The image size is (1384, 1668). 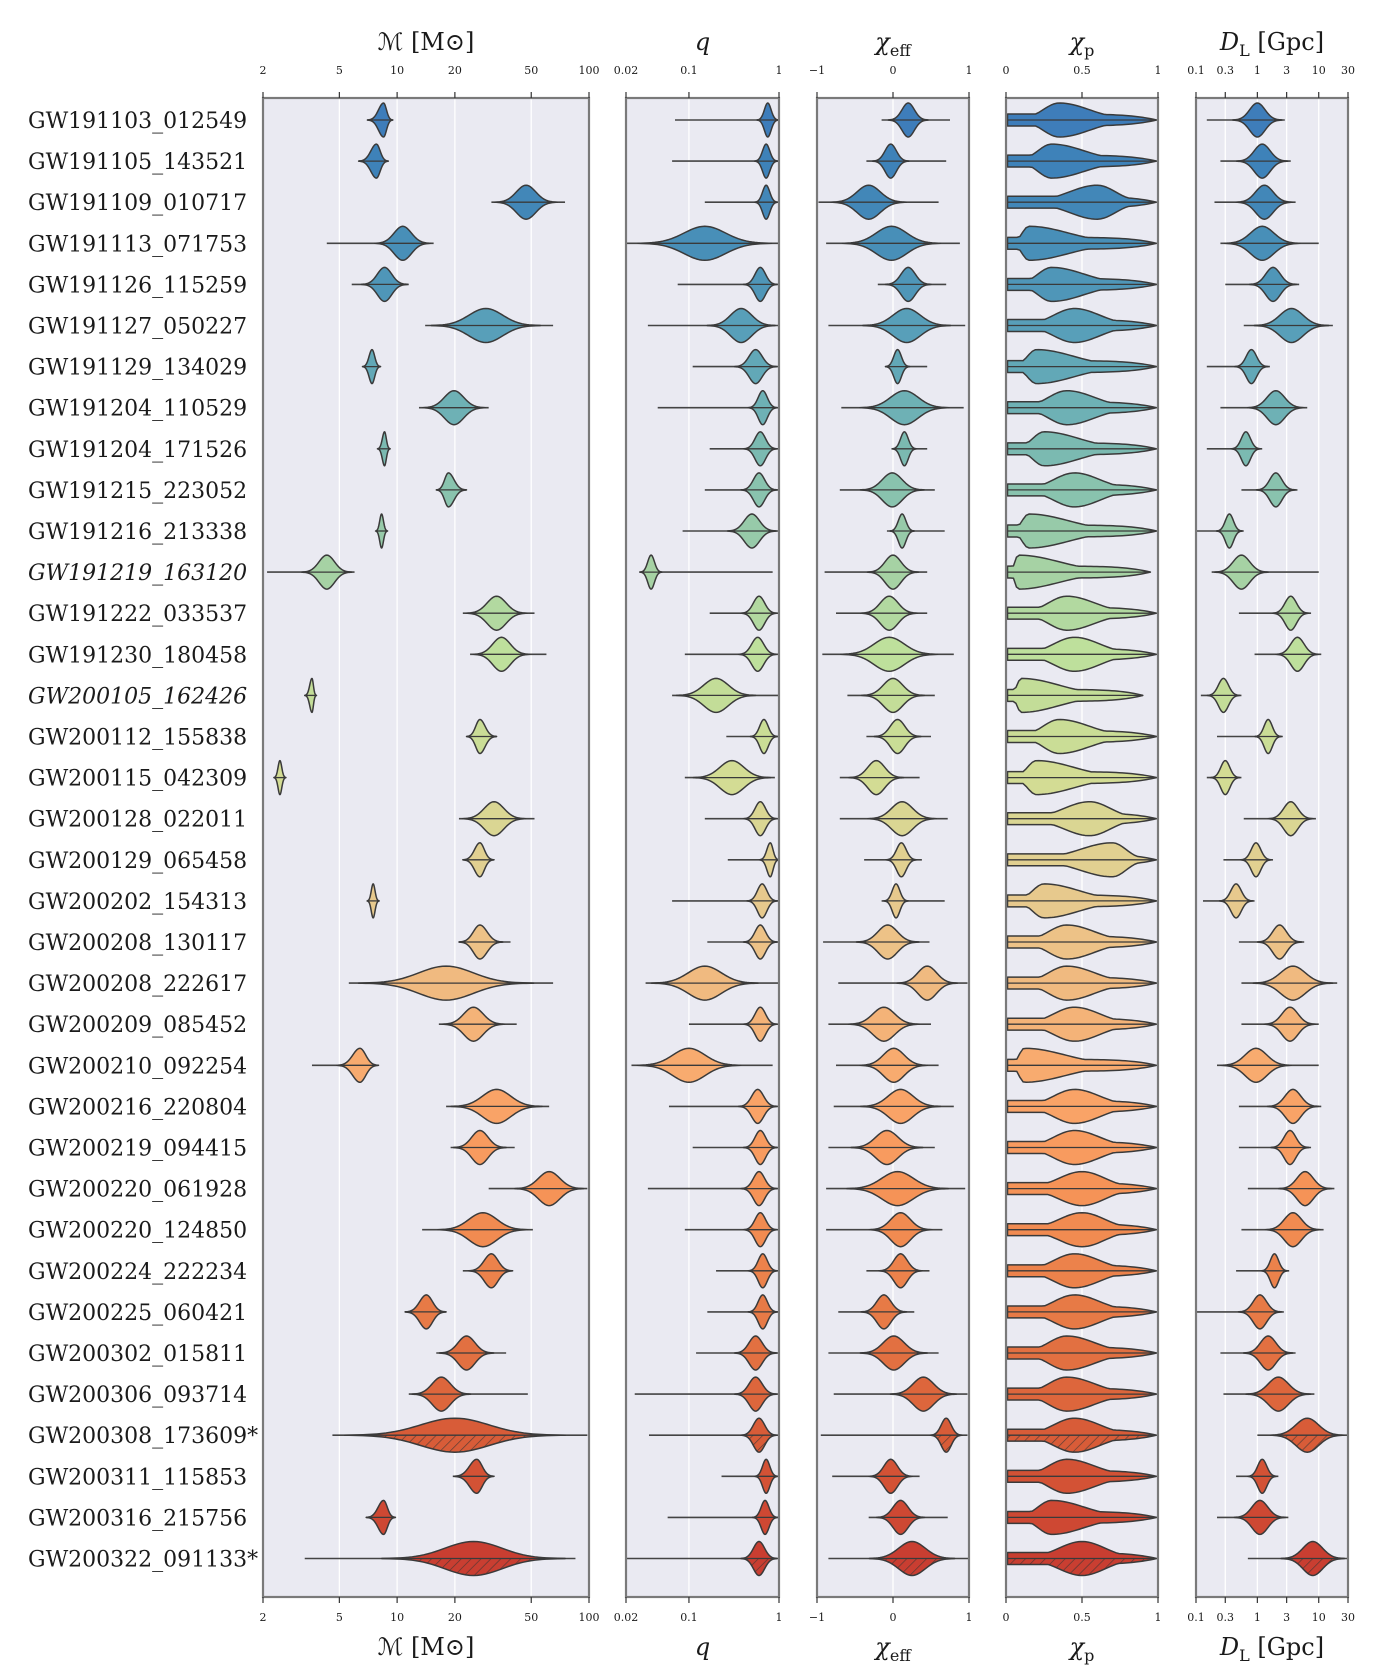 What do you see at coordinates (1082, 846) in the screenshot?
I see `panel-chi_p: 0 0 0.5 0.5 1 1 χp χp` at bounding box center [1082, 846].